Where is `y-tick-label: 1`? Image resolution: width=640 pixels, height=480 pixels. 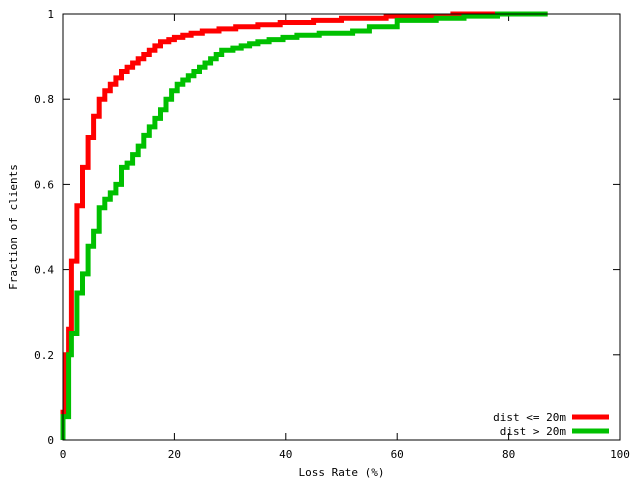
y-tick-label: 1 is located at coordinates (50, 14).